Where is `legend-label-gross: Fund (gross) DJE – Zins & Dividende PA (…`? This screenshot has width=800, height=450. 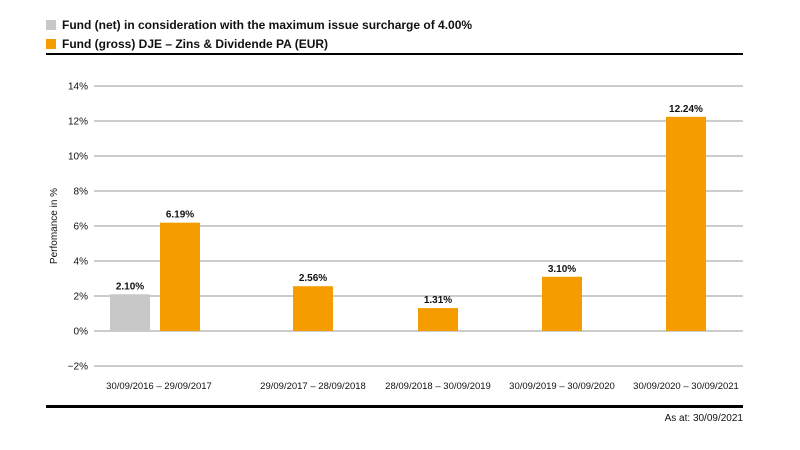 legend-label-gross: Fund (gross) DJE – Zins & Dividende PA (… is located at coordinates (195, 43).